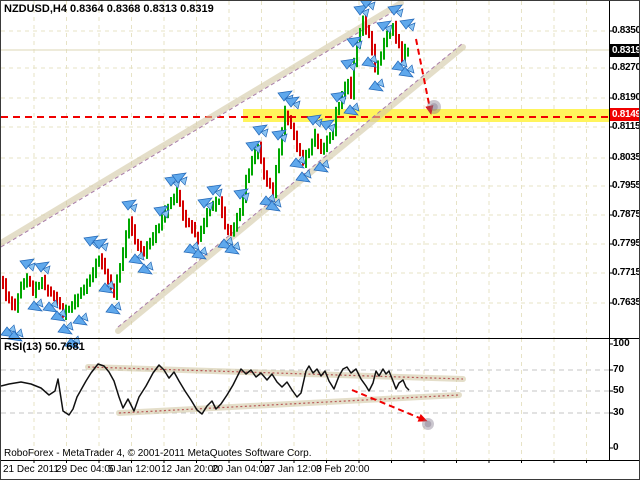 This screenshot has height=480, width=640. I want to click on price-tick-label: 0.7635, so click(626, 302).